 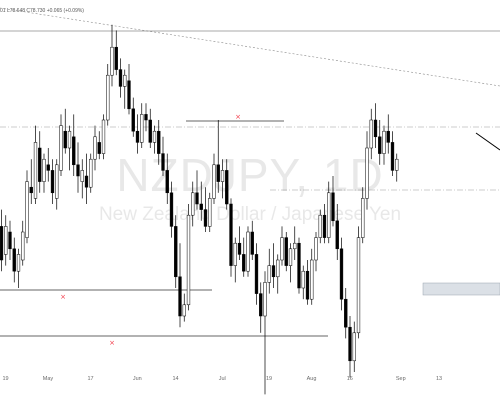 What do you see at coordinates (222, 379) in the screenshot?
I see `x-axis: 19 May 17 Jun 14 Jul 19 Aug 16 Sep 13` at bounding box center [222, 379].